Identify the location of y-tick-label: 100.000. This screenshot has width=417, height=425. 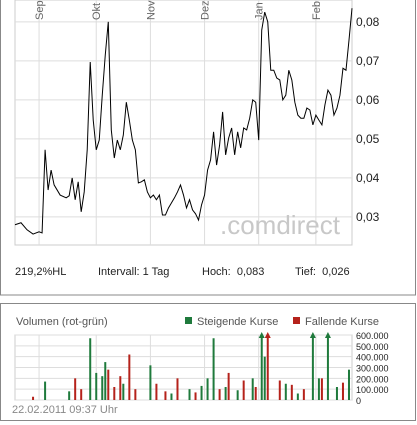
(372, 390).